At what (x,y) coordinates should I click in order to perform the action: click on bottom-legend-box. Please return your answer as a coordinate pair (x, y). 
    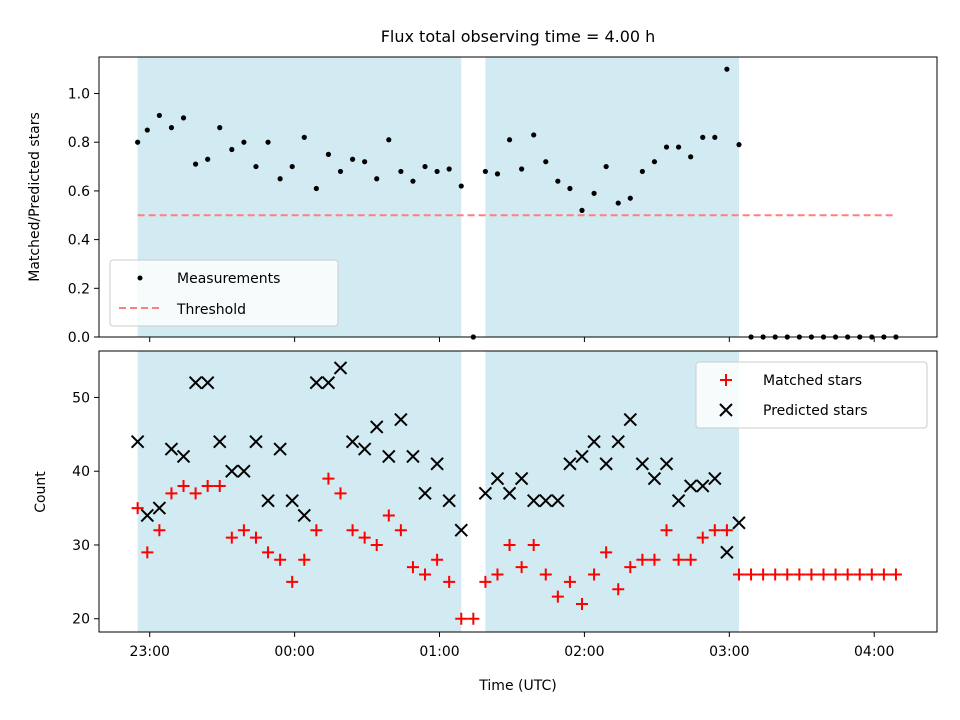
    Looking at the image, I should click on (811, 395).